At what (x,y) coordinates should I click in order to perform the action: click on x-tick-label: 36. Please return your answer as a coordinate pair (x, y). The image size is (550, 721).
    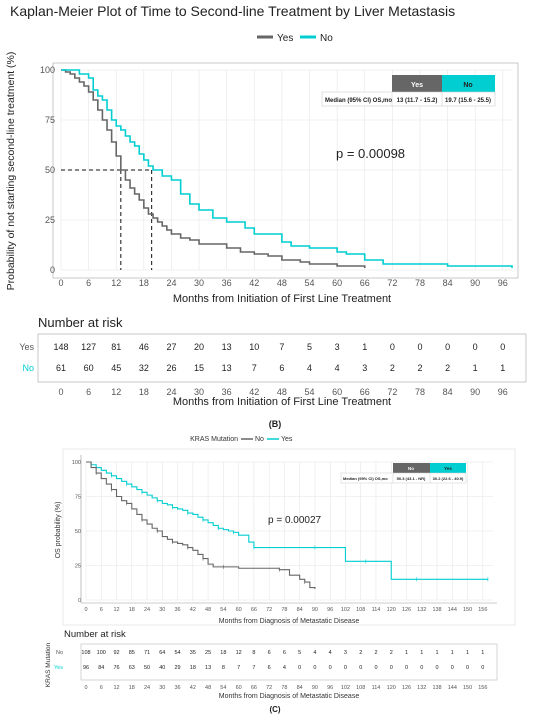
    Looking at the image, I should click on (227, 283).